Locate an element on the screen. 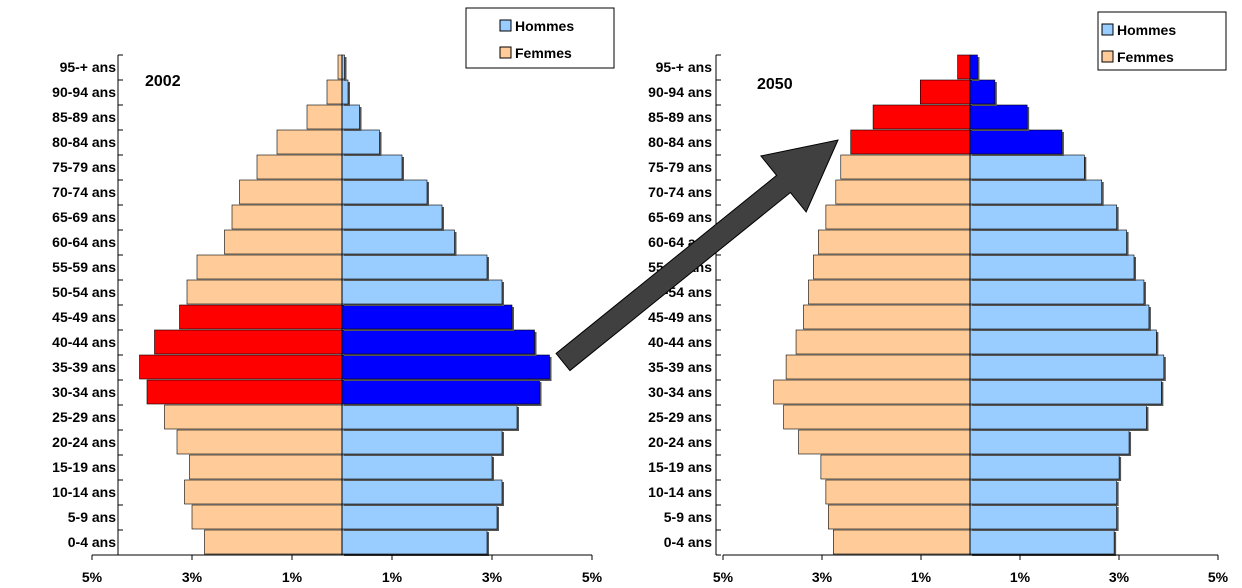  arrow-icon is located at coordinates (697, 255).